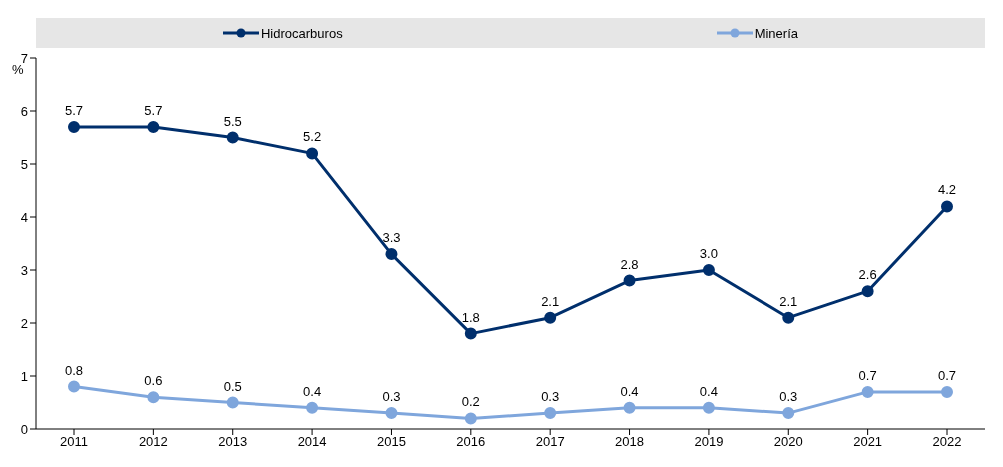  Describe the element at coordinates (947, 442) in the screenshot. I see `x-tick-label: 2022` at that location.